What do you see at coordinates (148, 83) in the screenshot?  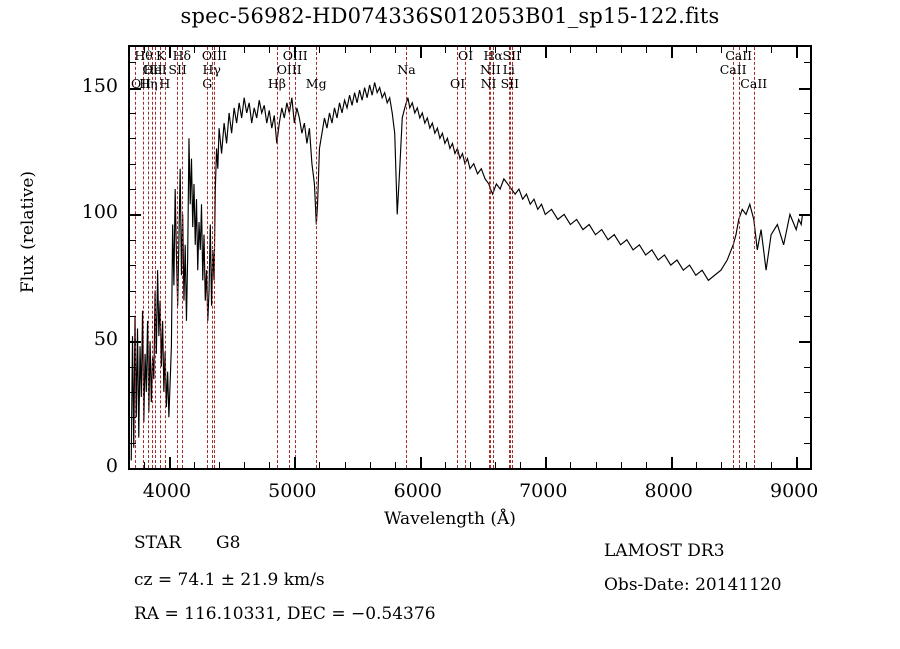 I see `spectral-line-label: Hη` at bounding box center [148, 83].